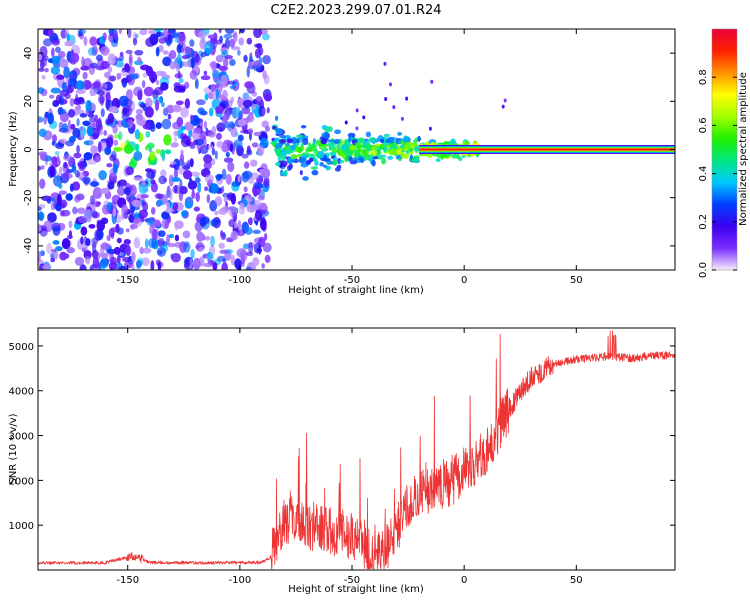 The width and height of the screenshot is (750, 600). Describe the element at coordinates (356, 290) in the screenshot. I see `spectrogram-xlabel: Height of straight line (km)` at that location.